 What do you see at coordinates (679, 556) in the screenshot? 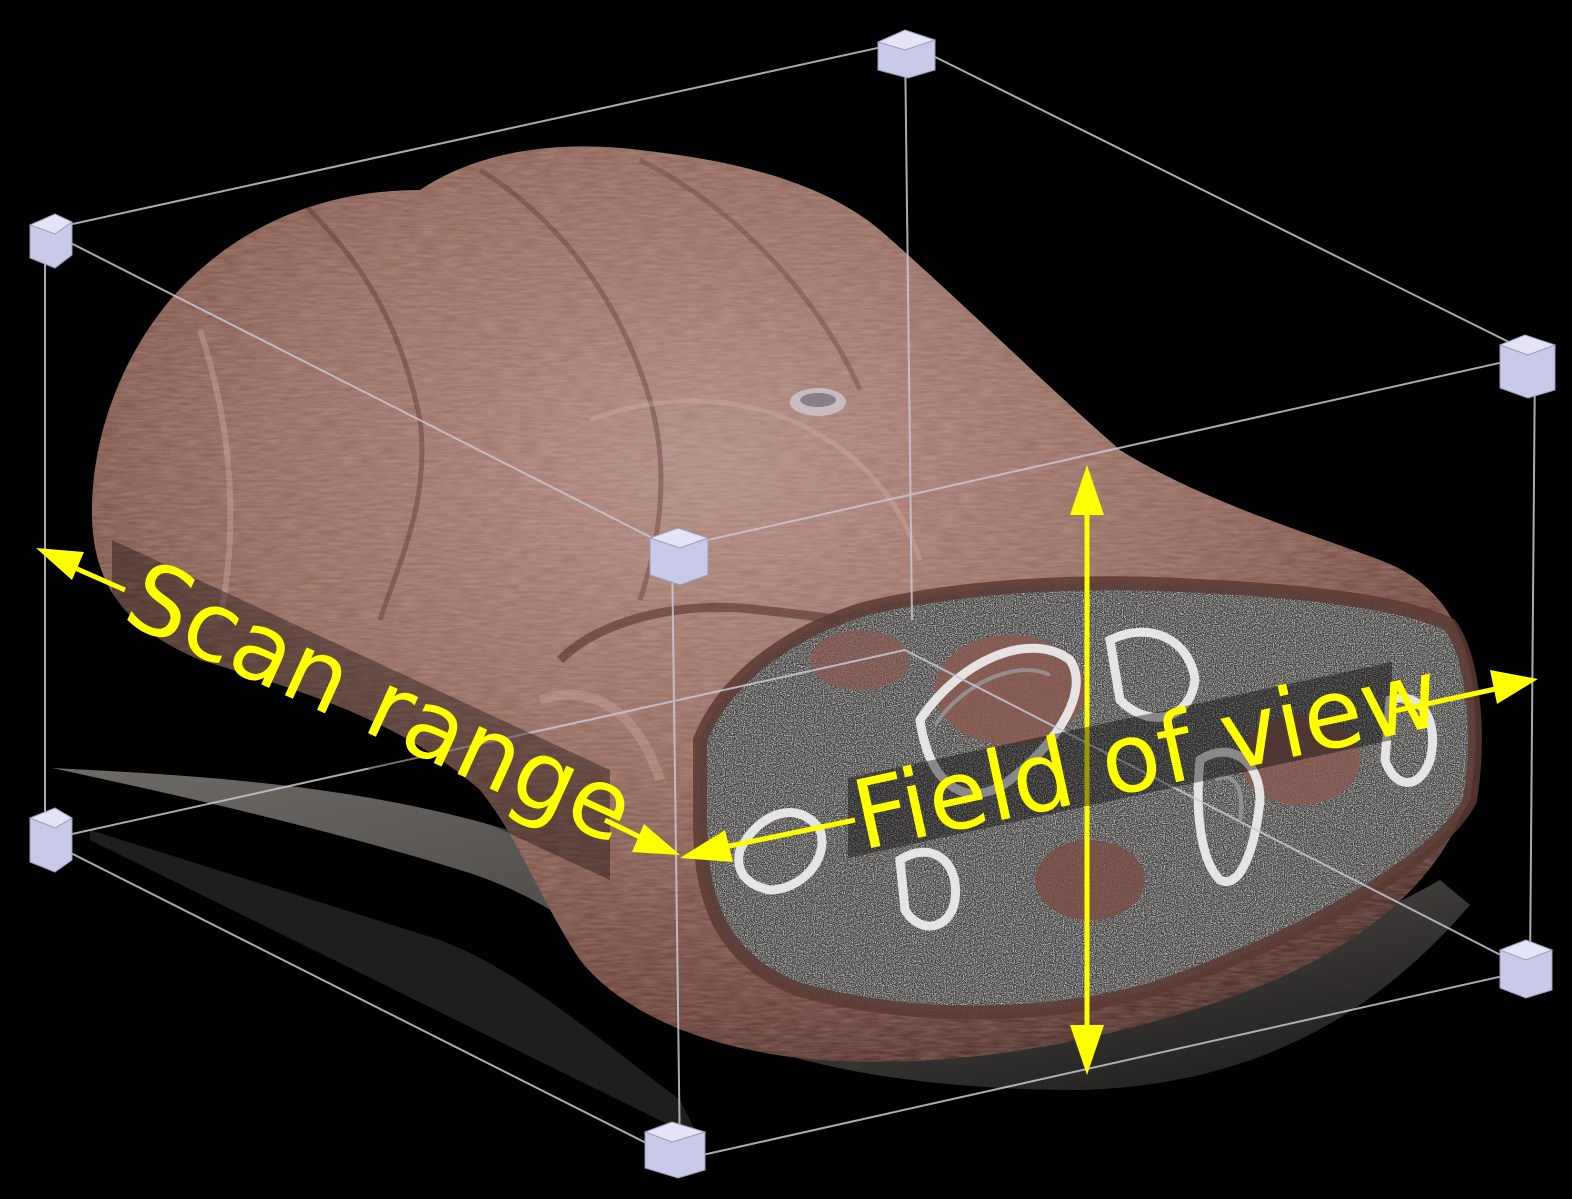
I see `corner-marker-front-top` at bounding box center [679, 556].